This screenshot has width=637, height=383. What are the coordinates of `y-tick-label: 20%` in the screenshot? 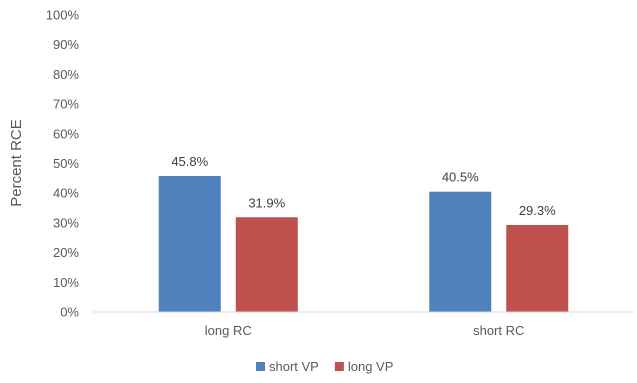 It's located at (66, 252).